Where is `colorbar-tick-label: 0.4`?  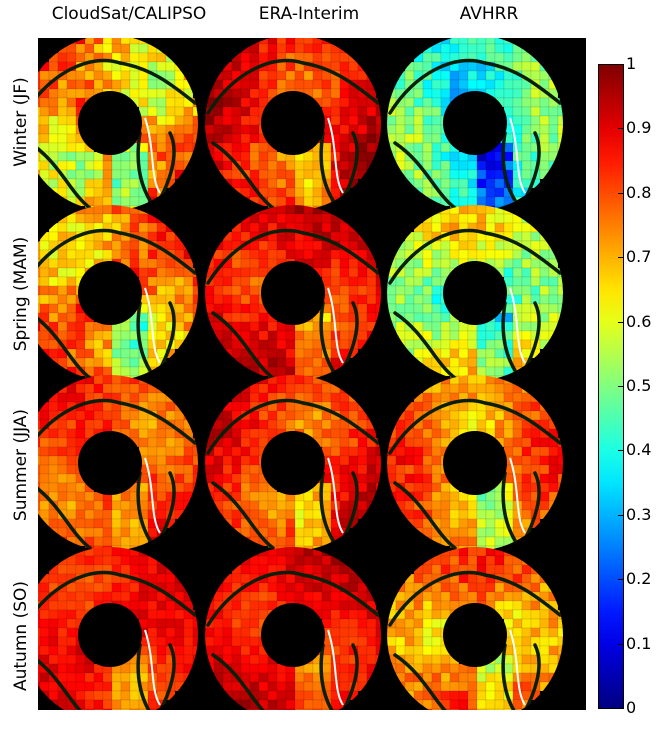
colorbar-tick-label: 0.4 is located at coordinates (639, 450).